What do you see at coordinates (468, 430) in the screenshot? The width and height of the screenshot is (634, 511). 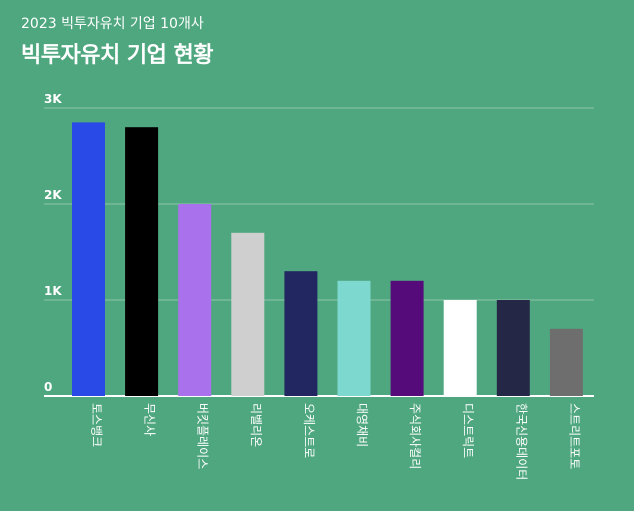 I see `x-category-label: 디스트릭트` at bounding box center [468, 430].